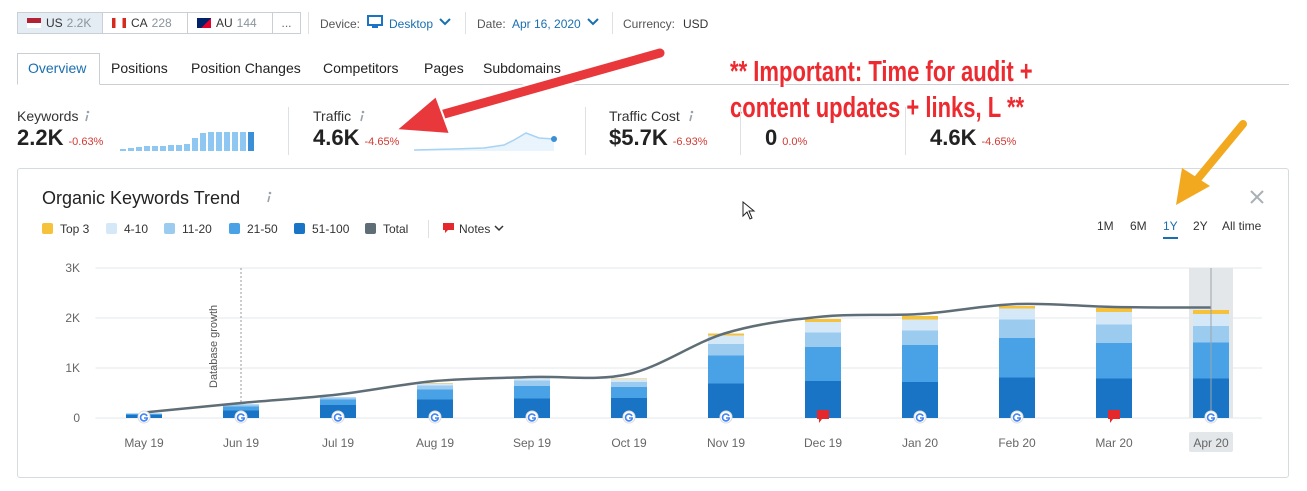 This screenshot has width=1307, height=491. I want to click on legend-item: Total, so click(386, 229).